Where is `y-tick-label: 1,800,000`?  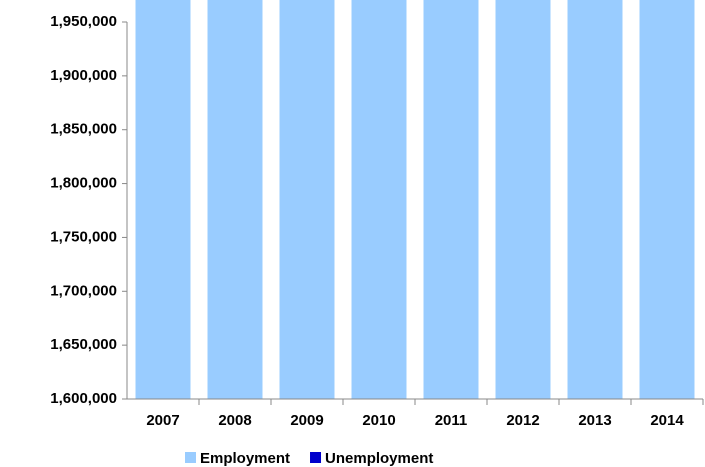
y-tick-label: 1,800,000 is located at coordinates (83, 183).